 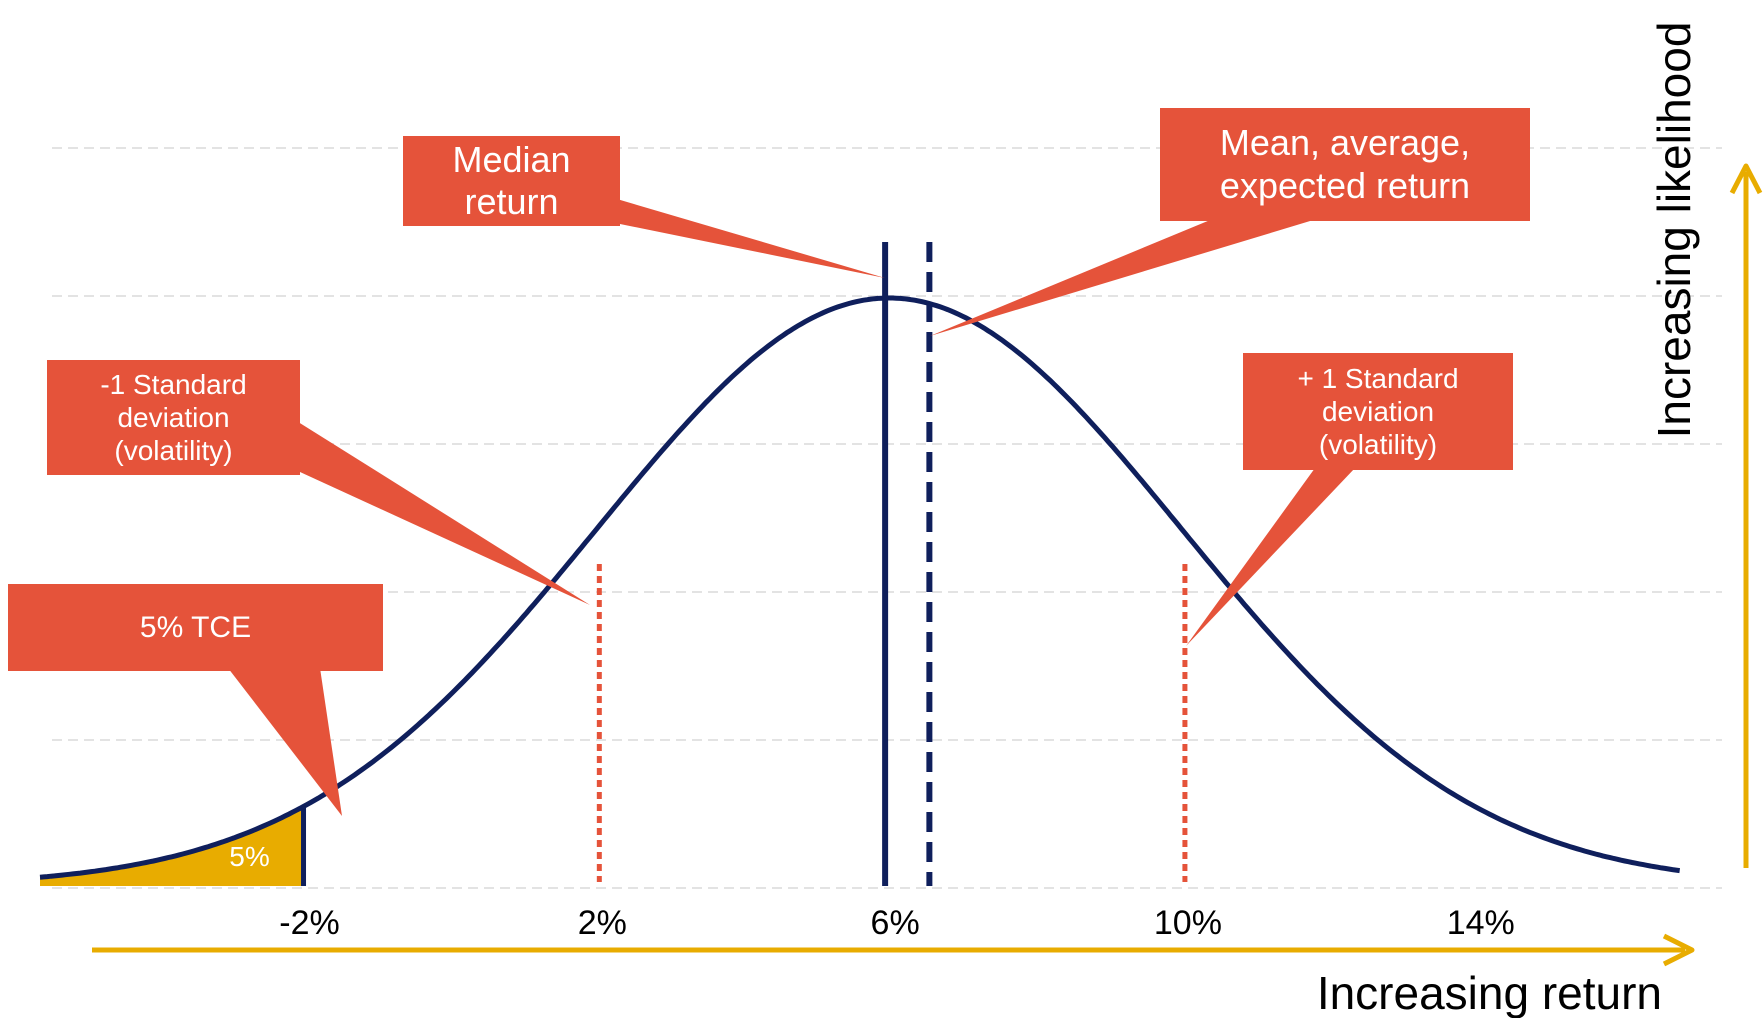 I want to click on median-pointer, so click(x=742, y=236).